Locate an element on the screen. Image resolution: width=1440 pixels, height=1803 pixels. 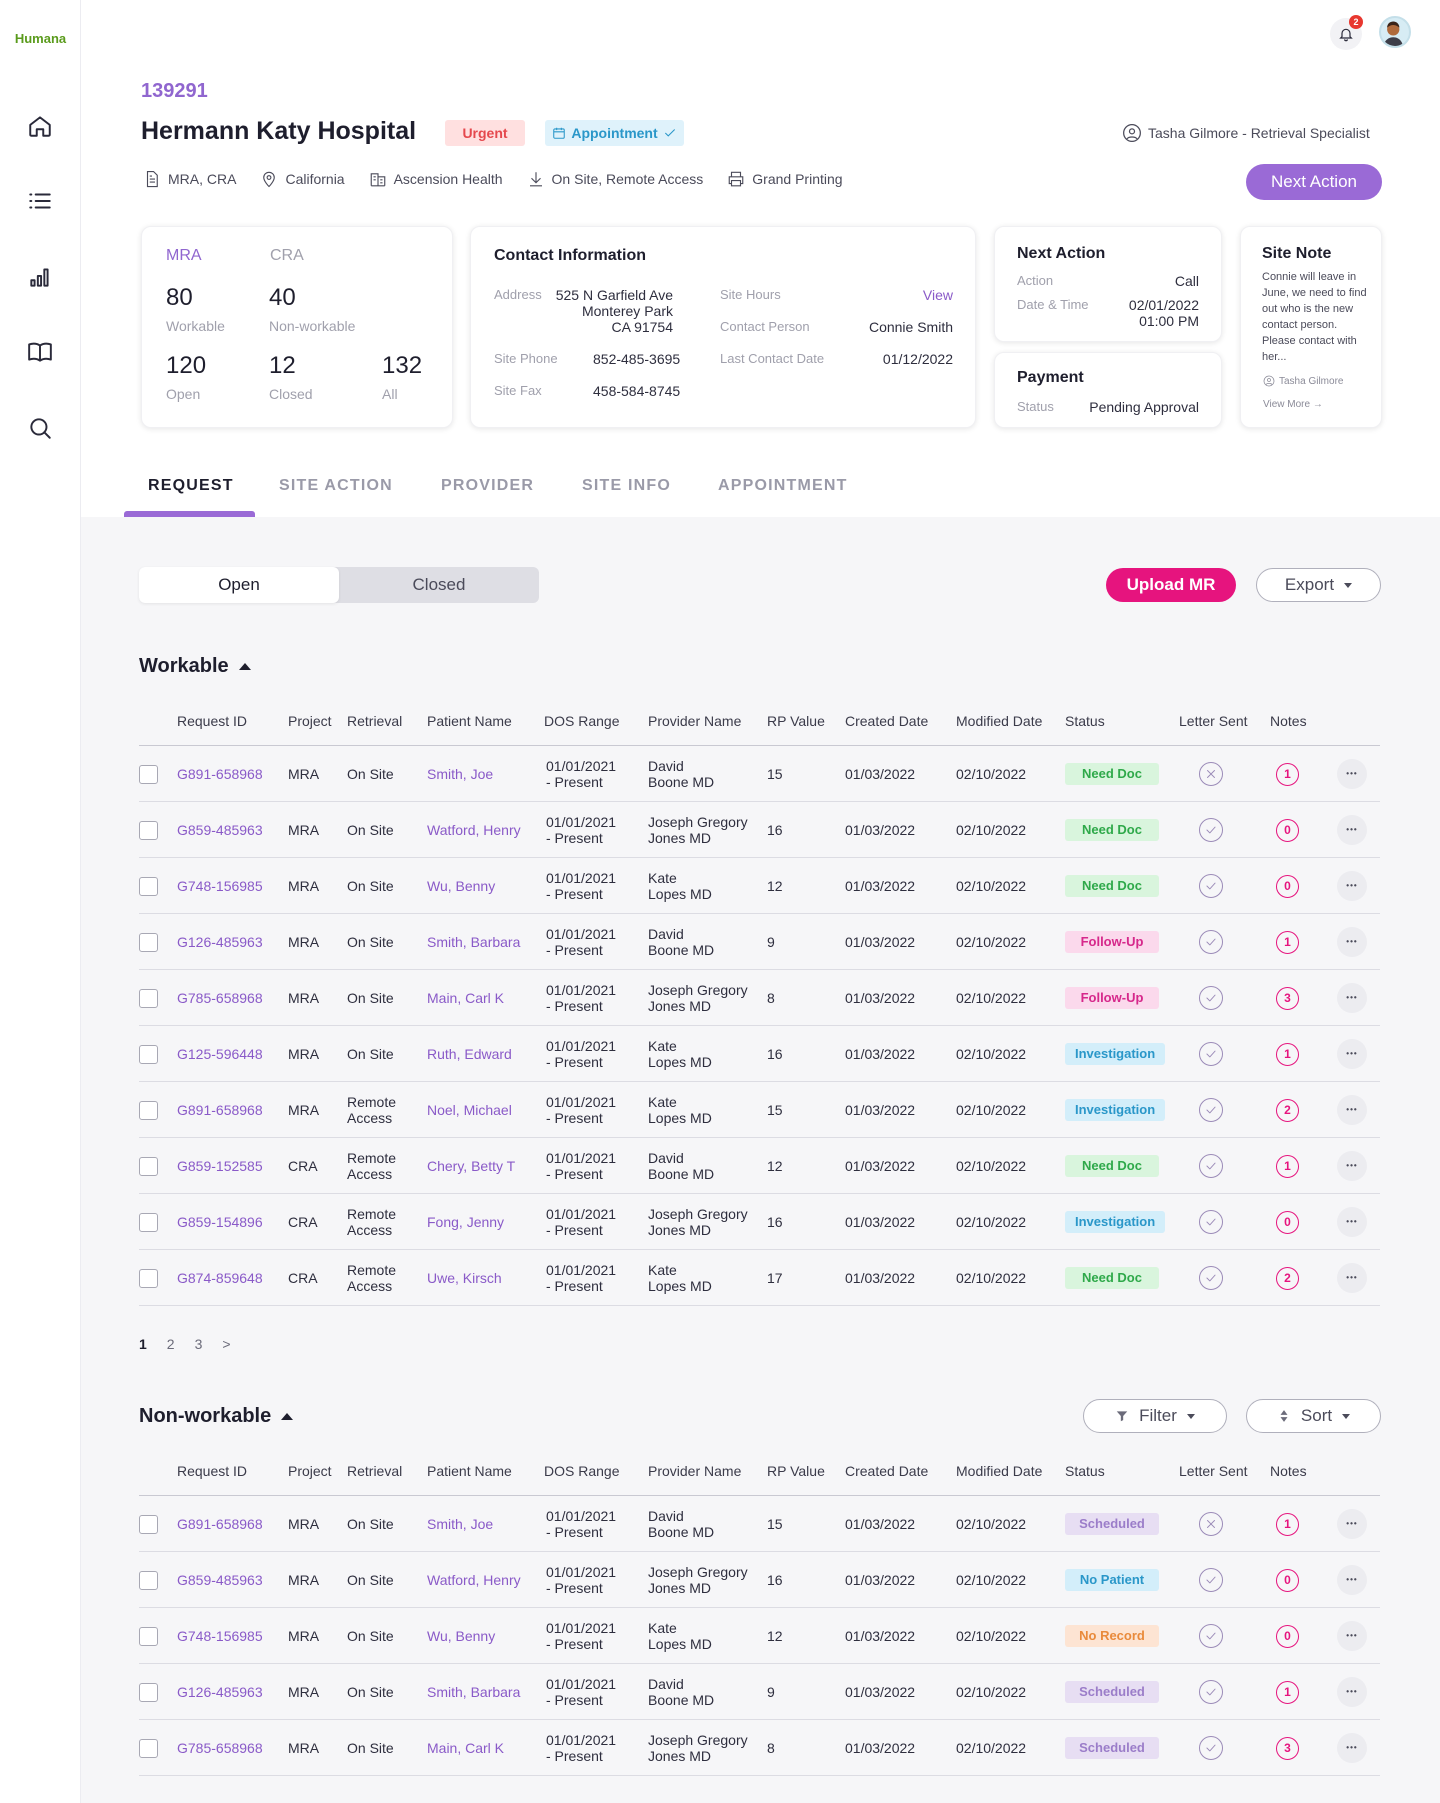
filter-button: Filter is located at coordinates (1155, 1416).